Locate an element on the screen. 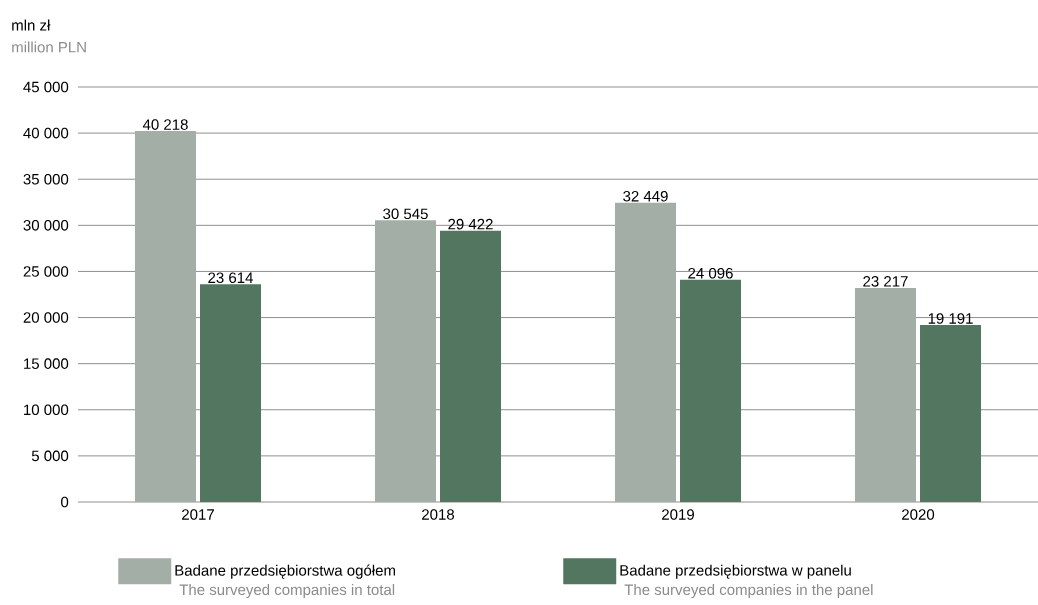 This screenshot has height=605, width=1038. y-tick-label: 40 000 is located at coordinates (46, 133).